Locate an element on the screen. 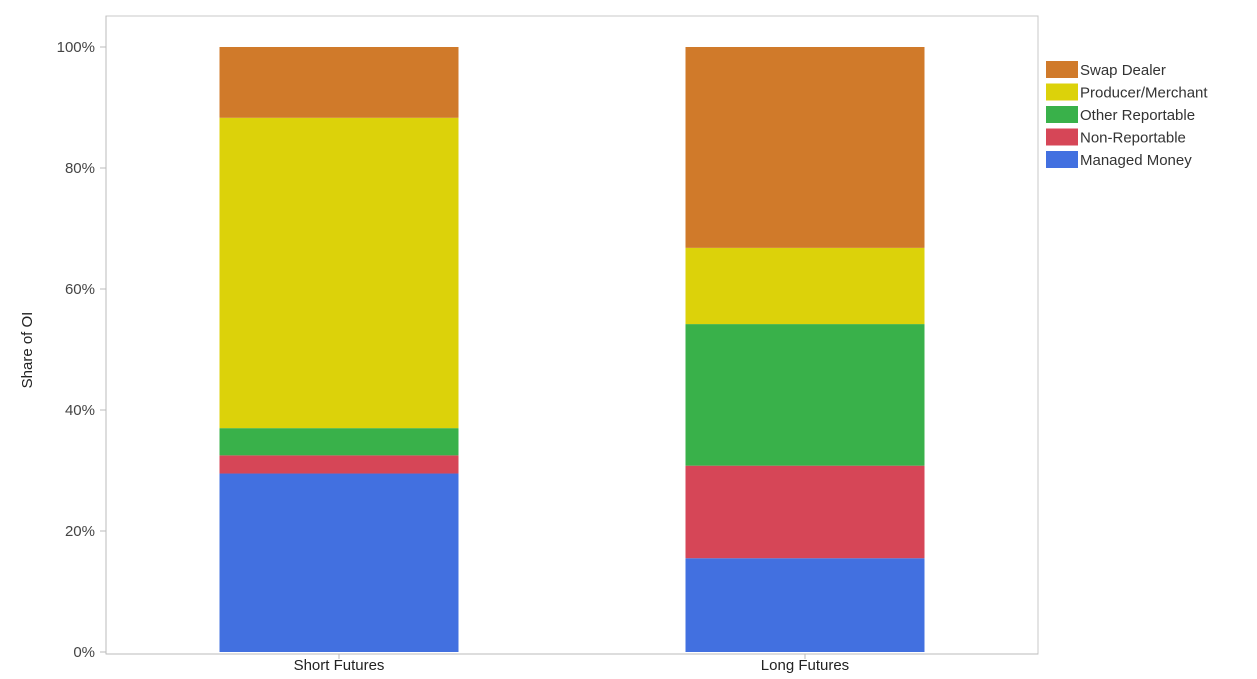 This screenshot has height=679, width=1257. y-tick-label: 60% is located at coordinates (80, 289).